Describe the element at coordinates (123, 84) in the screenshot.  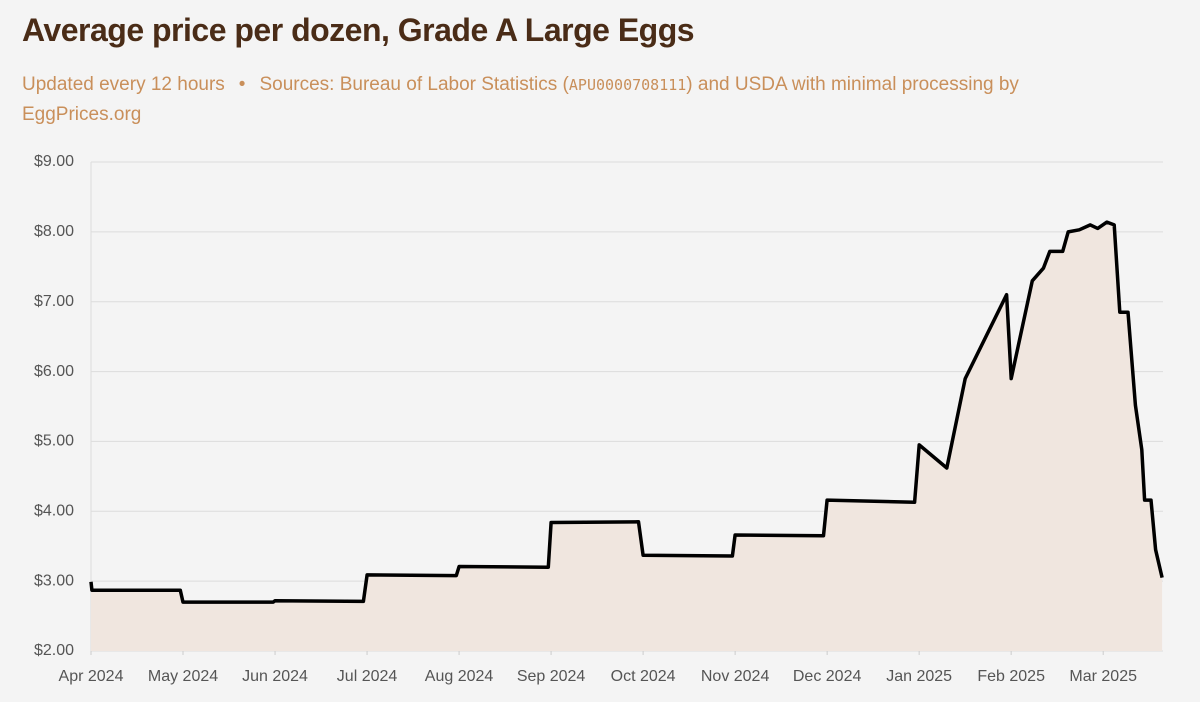
I see `subtitle-text: Updated every 12 hours` at that location.